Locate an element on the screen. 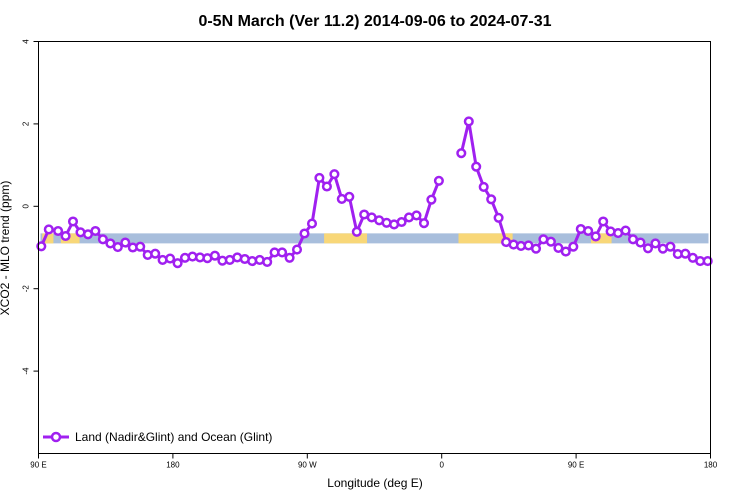 The width and height of the screenshot is (750, 500). x-axis-label: Longitude (deg E) is located at coordinates (374, 483).